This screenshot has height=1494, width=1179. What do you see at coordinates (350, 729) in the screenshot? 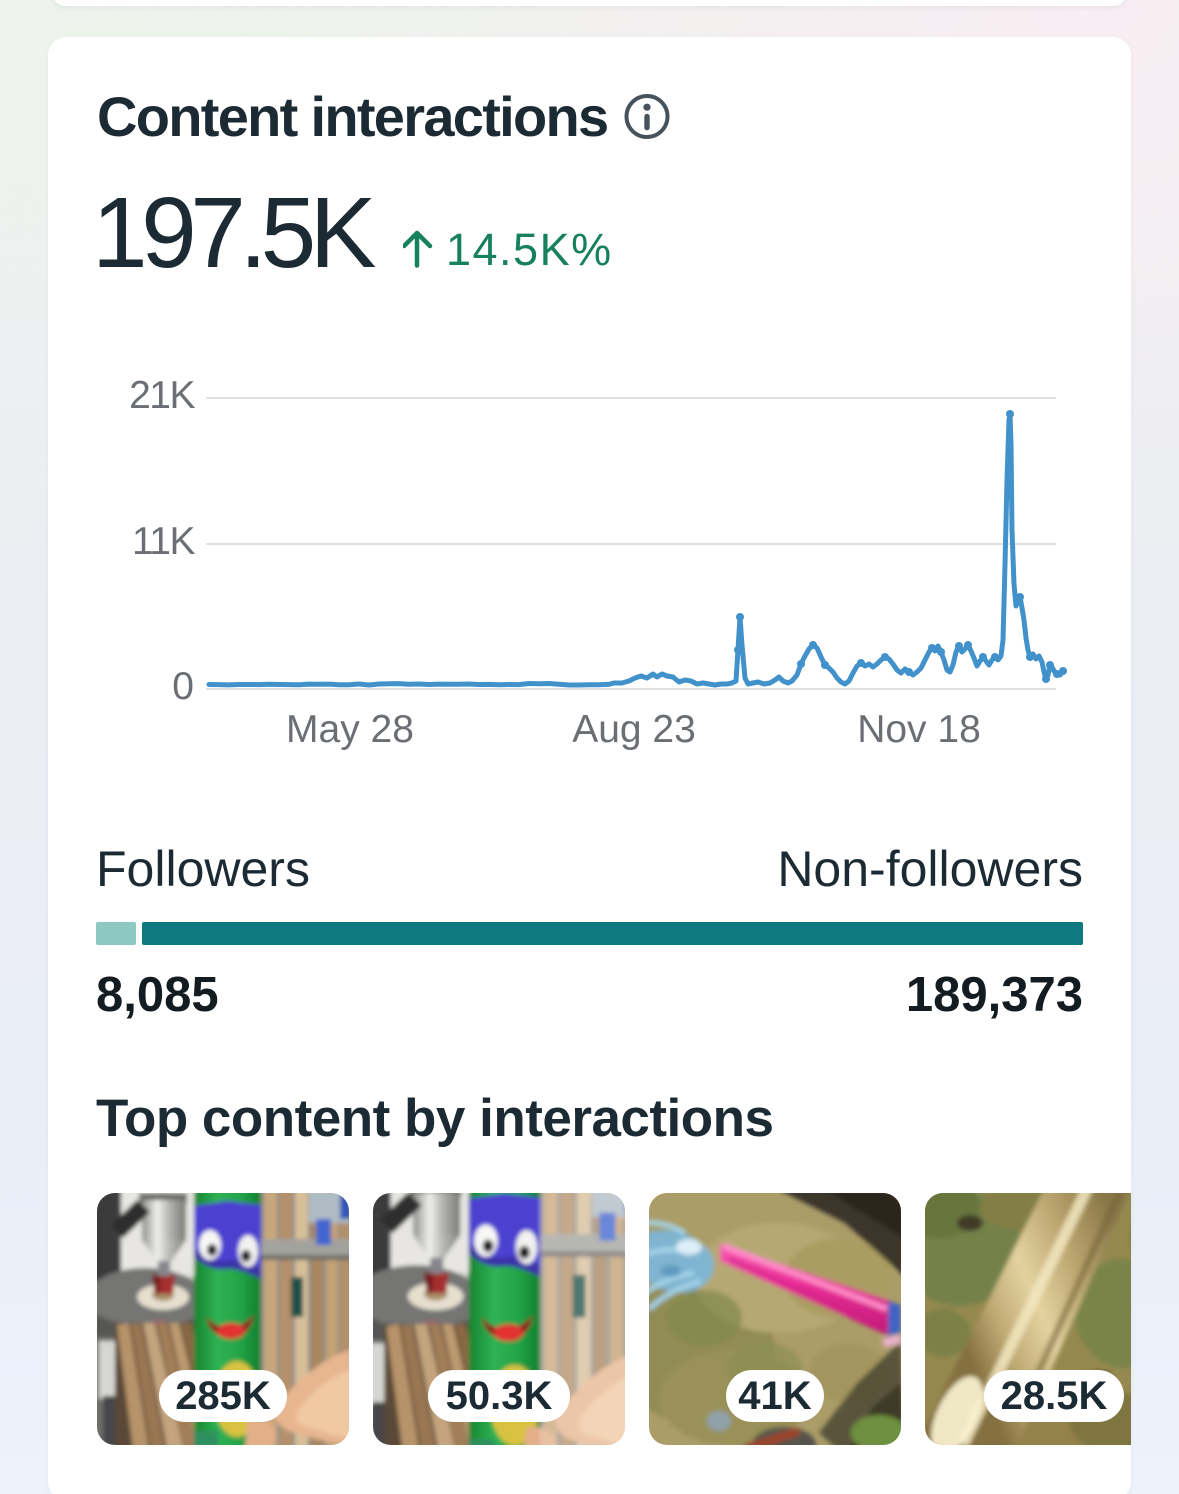
I see `svg-text: May 28` at bounding box center [350, 729].